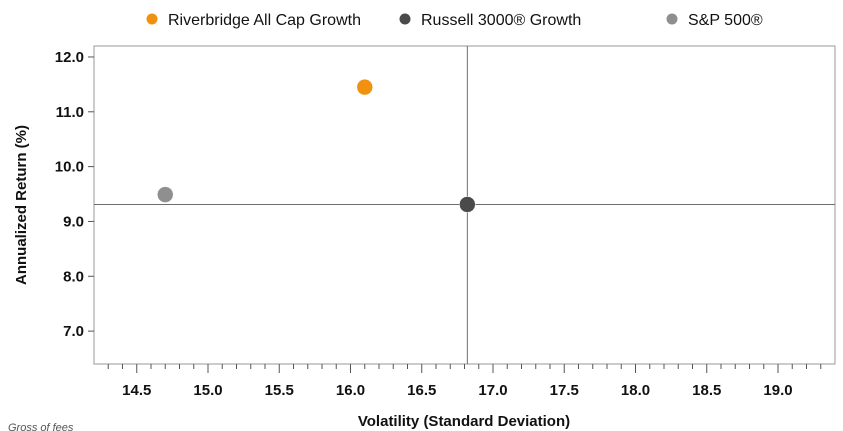  What do you see at coordinates (73, 276) in the screenshot?
I see `y-tick-label: 8.0` at bounding box center [73, 276].